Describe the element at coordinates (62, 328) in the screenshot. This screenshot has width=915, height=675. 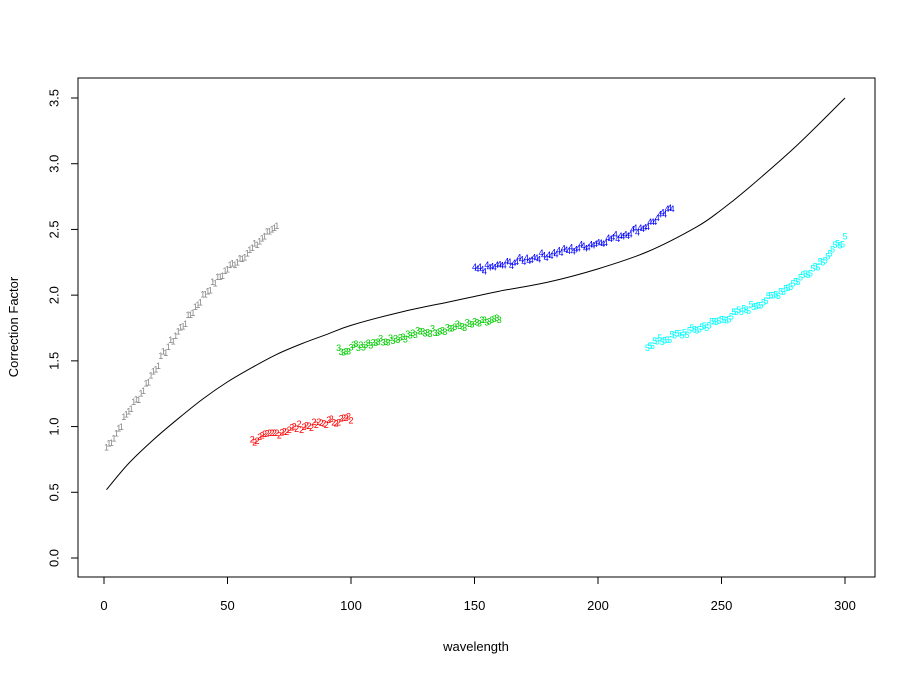
I see `y-axis: 0.0 0.5 1.0 1.5 2.0 2.5 3.0 3.5` at that location.